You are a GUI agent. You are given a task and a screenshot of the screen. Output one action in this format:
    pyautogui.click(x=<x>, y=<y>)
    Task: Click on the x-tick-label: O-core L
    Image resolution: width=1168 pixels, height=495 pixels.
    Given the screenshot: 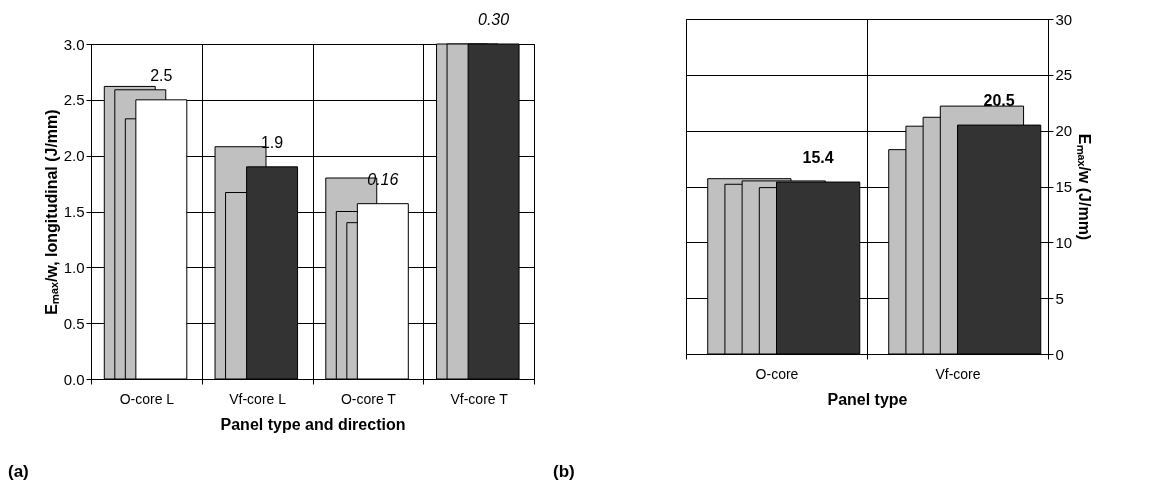 What is the action you would take?
    pyautogui.click(x=147, y=398)
    